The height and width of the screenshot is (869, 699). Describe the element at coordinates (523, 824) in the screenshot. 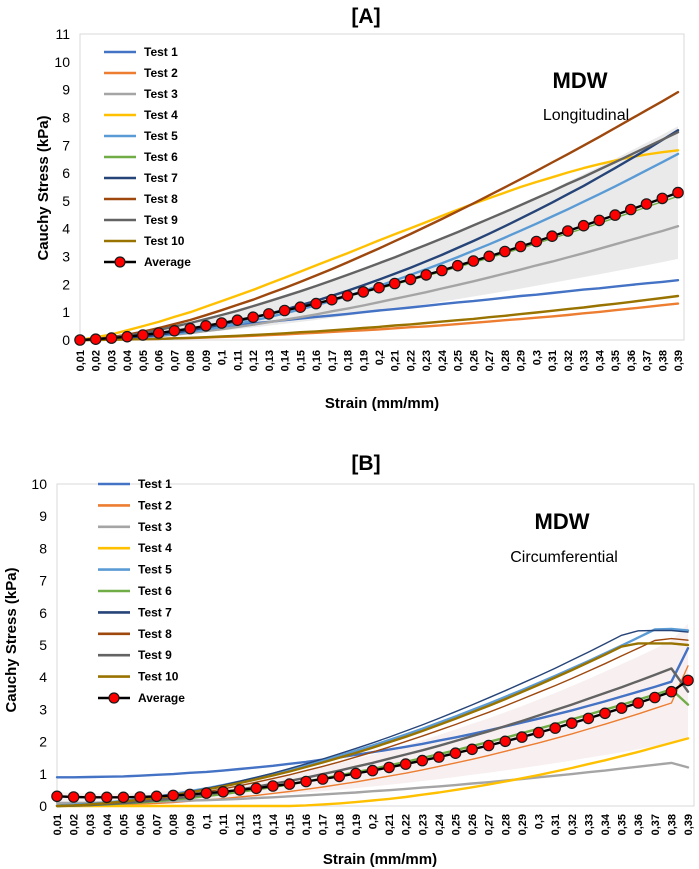

I see `x-tick-label: 0,29` at that location.